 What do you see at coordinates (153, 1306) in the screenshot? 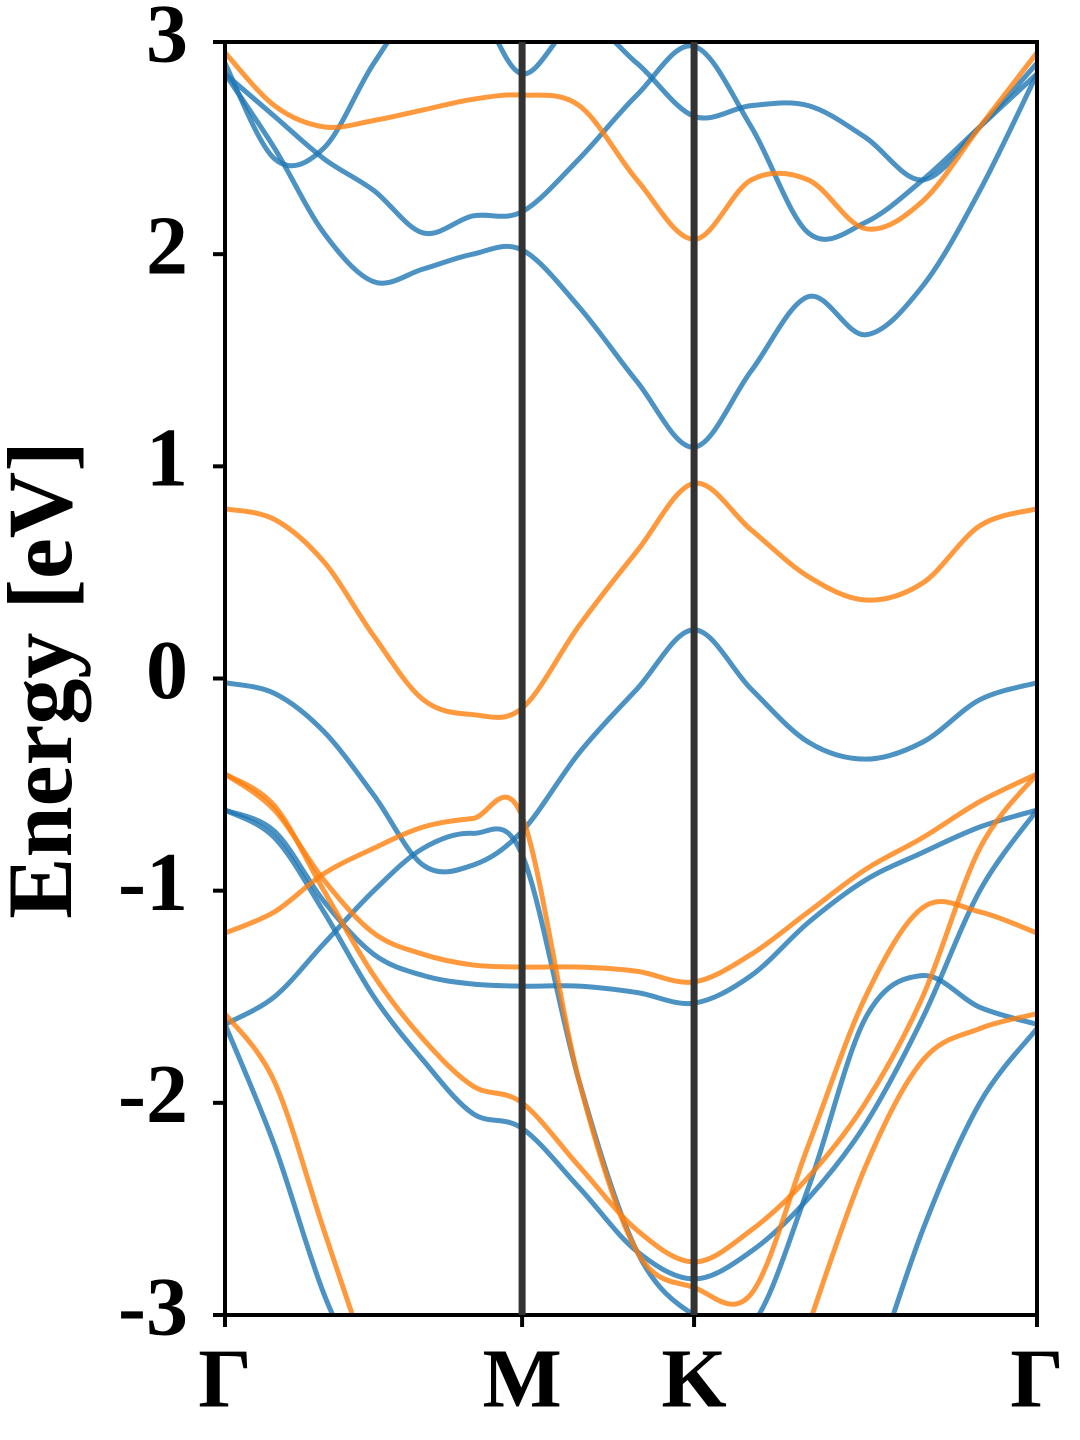
I see `y-tick-label: -3` at bounding box center [153, 1306].